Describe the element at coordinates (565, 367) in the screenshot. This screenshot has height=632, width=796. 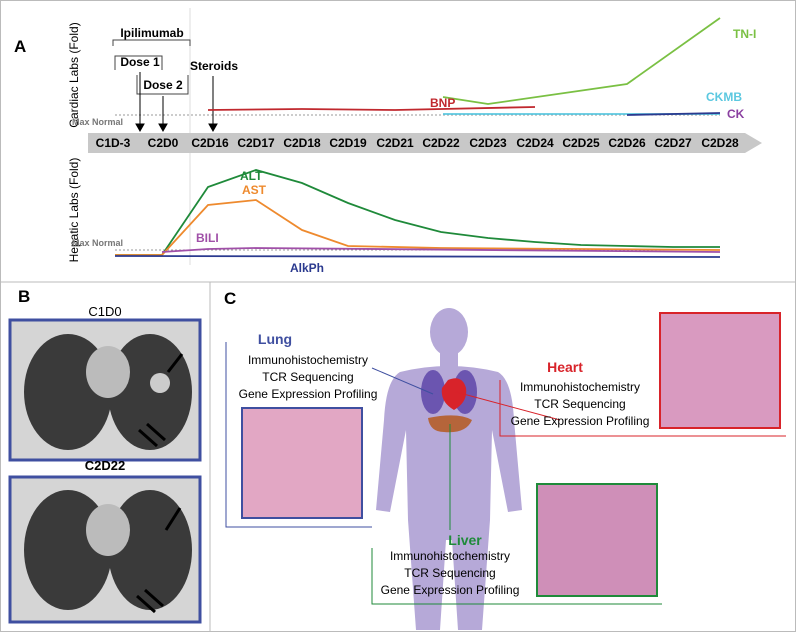
I see `organ-title: Heart` at that location.